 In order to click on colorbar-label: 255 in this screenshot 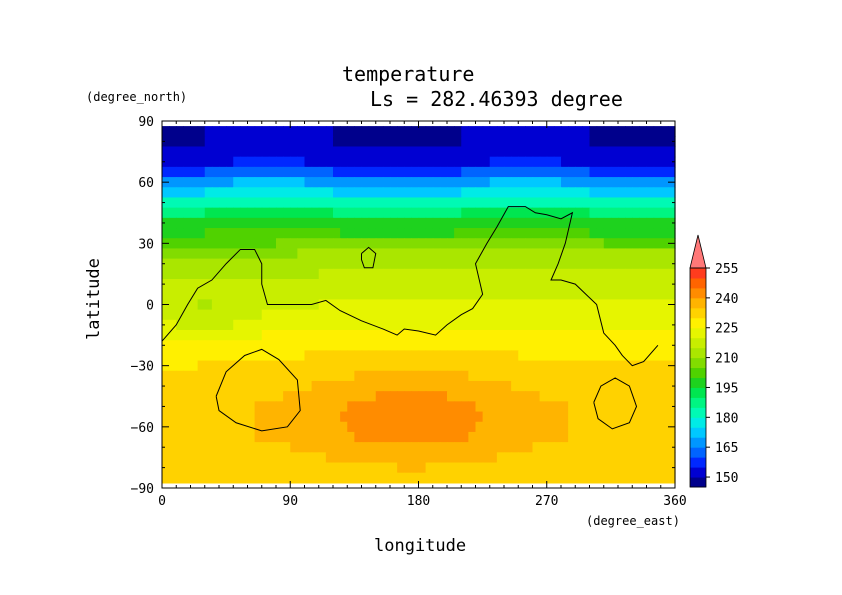, I will do `click(726, 269)`.